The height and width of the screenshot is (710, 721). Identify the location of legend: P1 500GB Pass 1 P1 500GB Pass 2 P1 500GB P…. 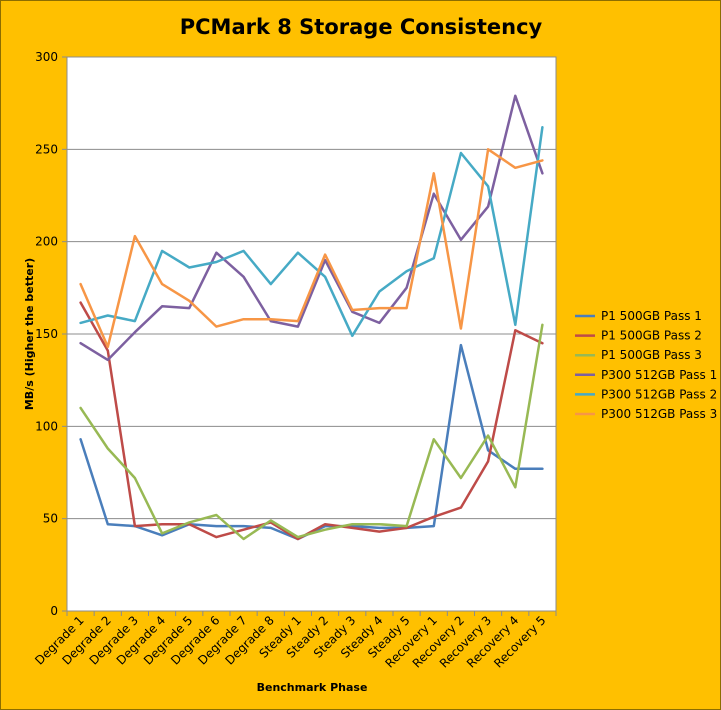
(646, 365).